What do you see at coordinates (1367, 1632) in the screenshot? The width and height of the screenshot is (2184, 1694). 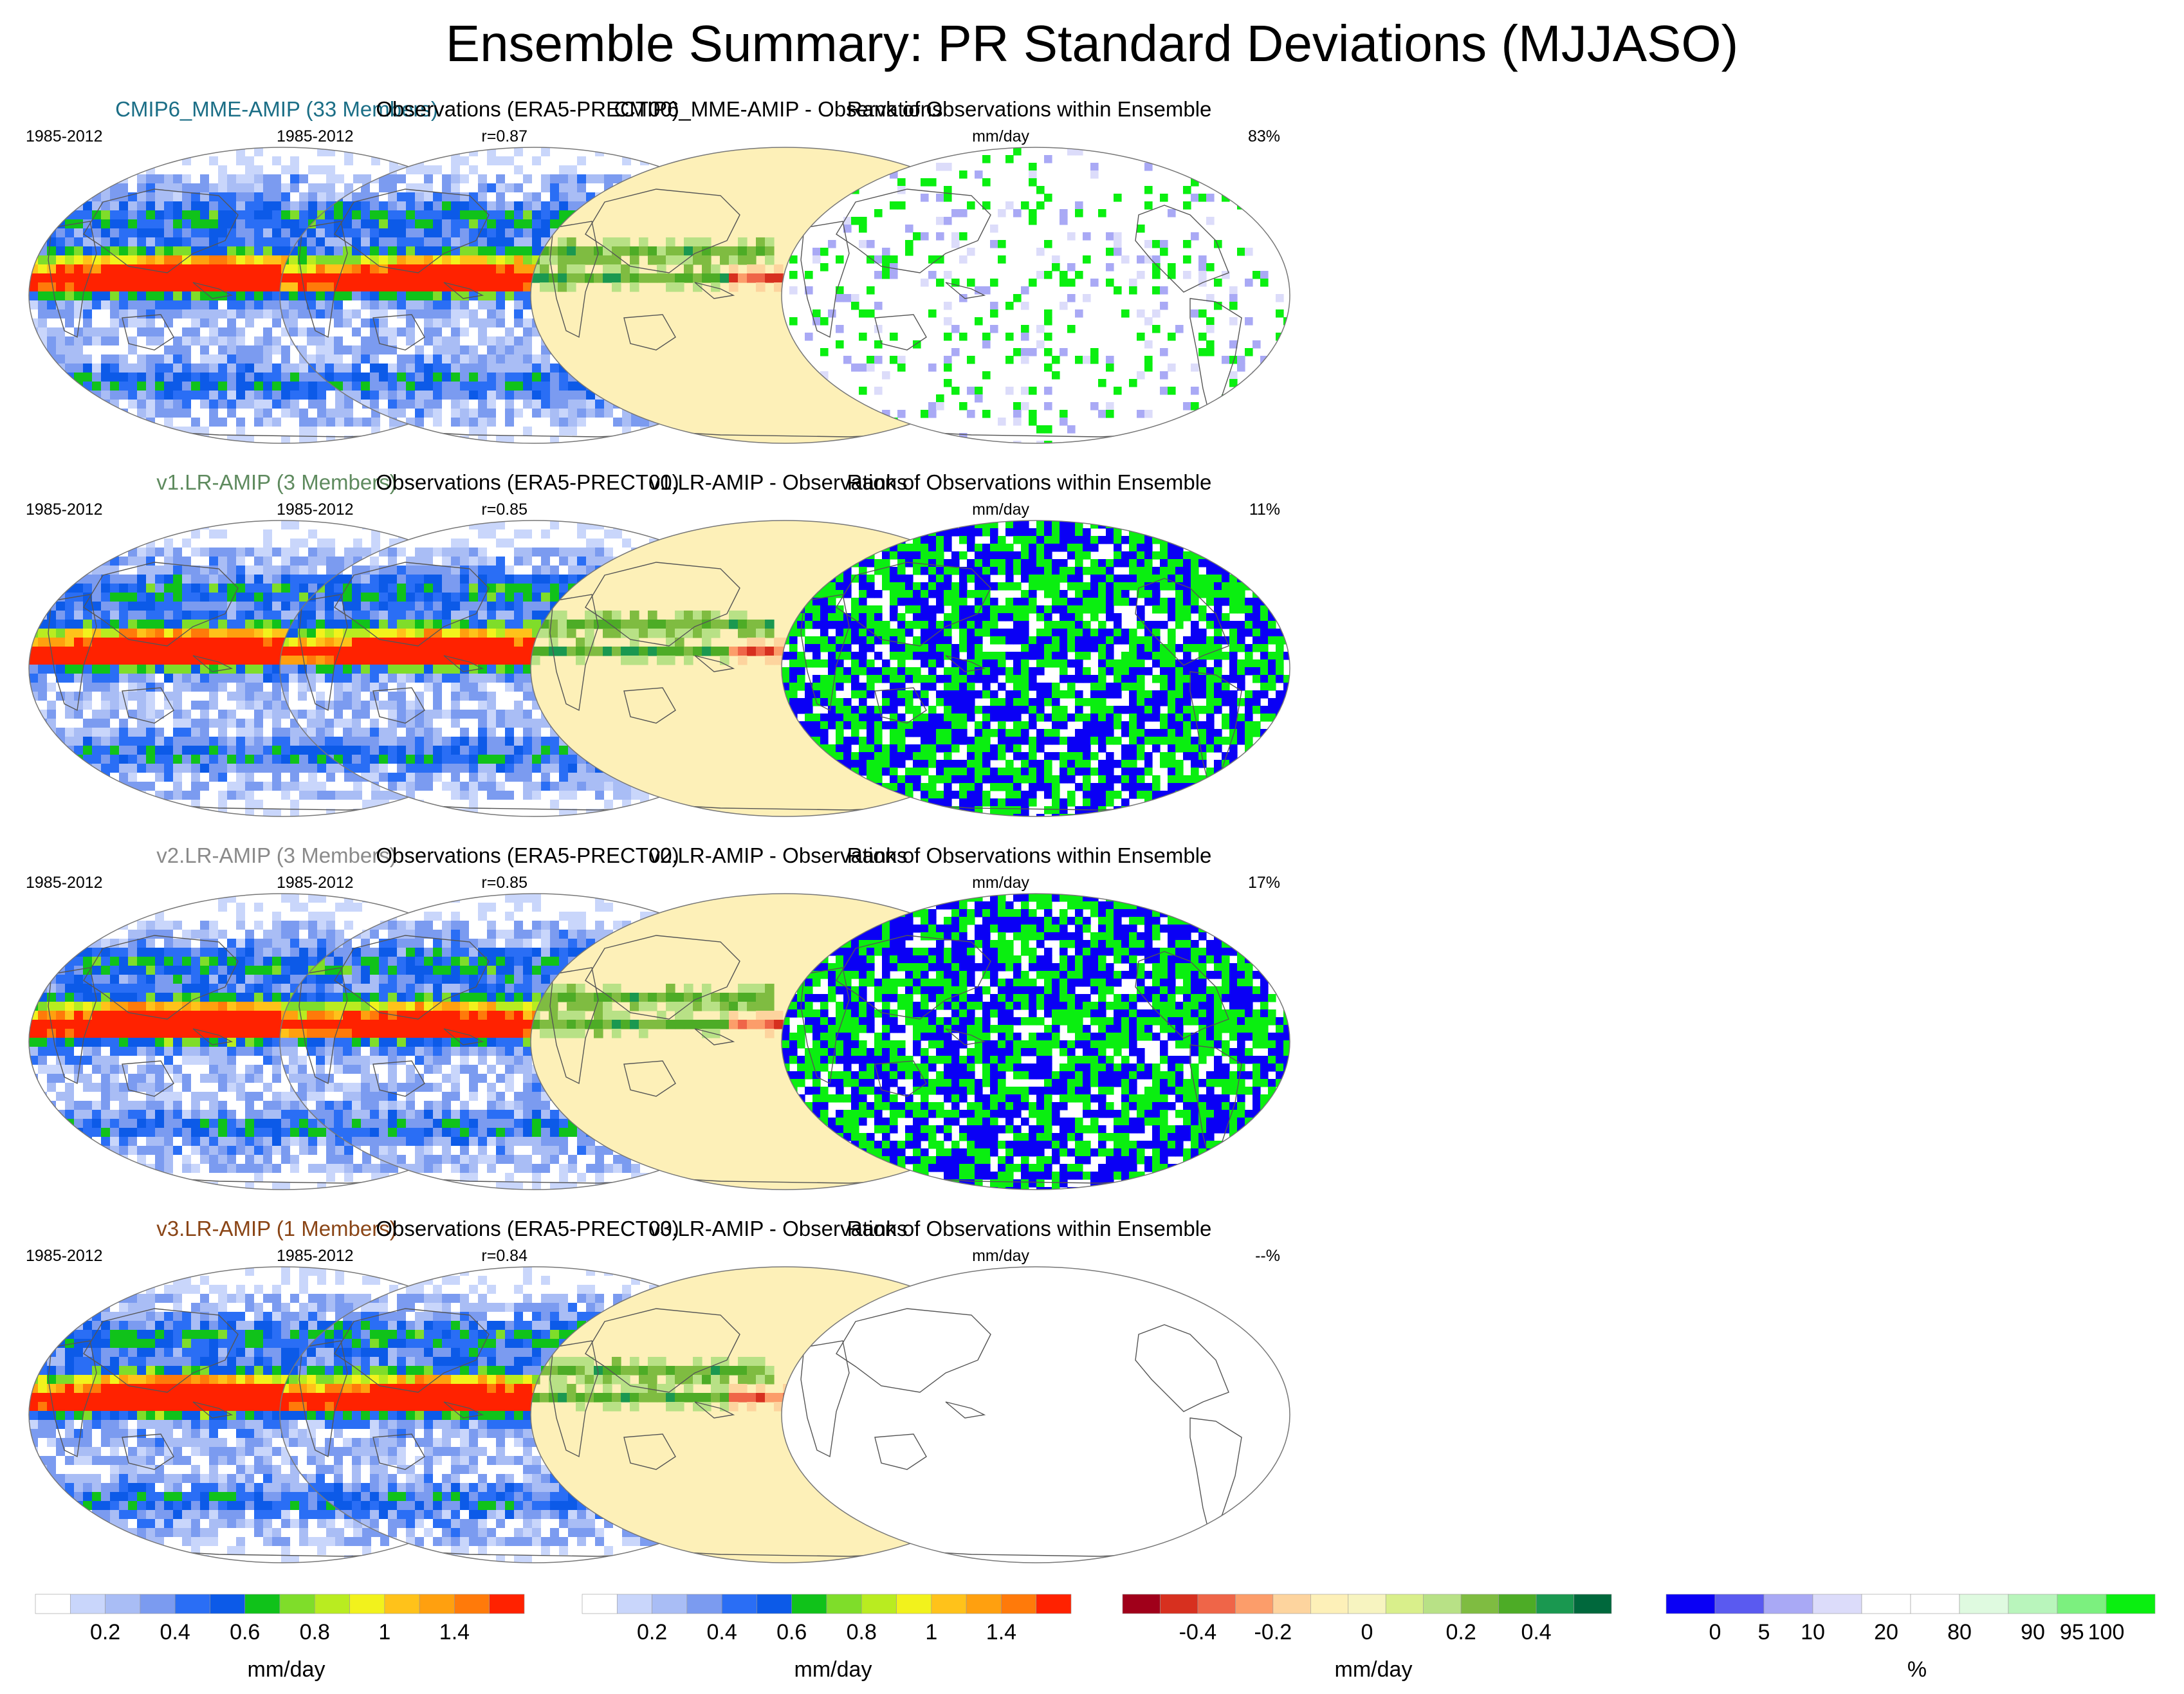 I see `colorbar-tick-label: 0` at bounding box center [1367, 1632].